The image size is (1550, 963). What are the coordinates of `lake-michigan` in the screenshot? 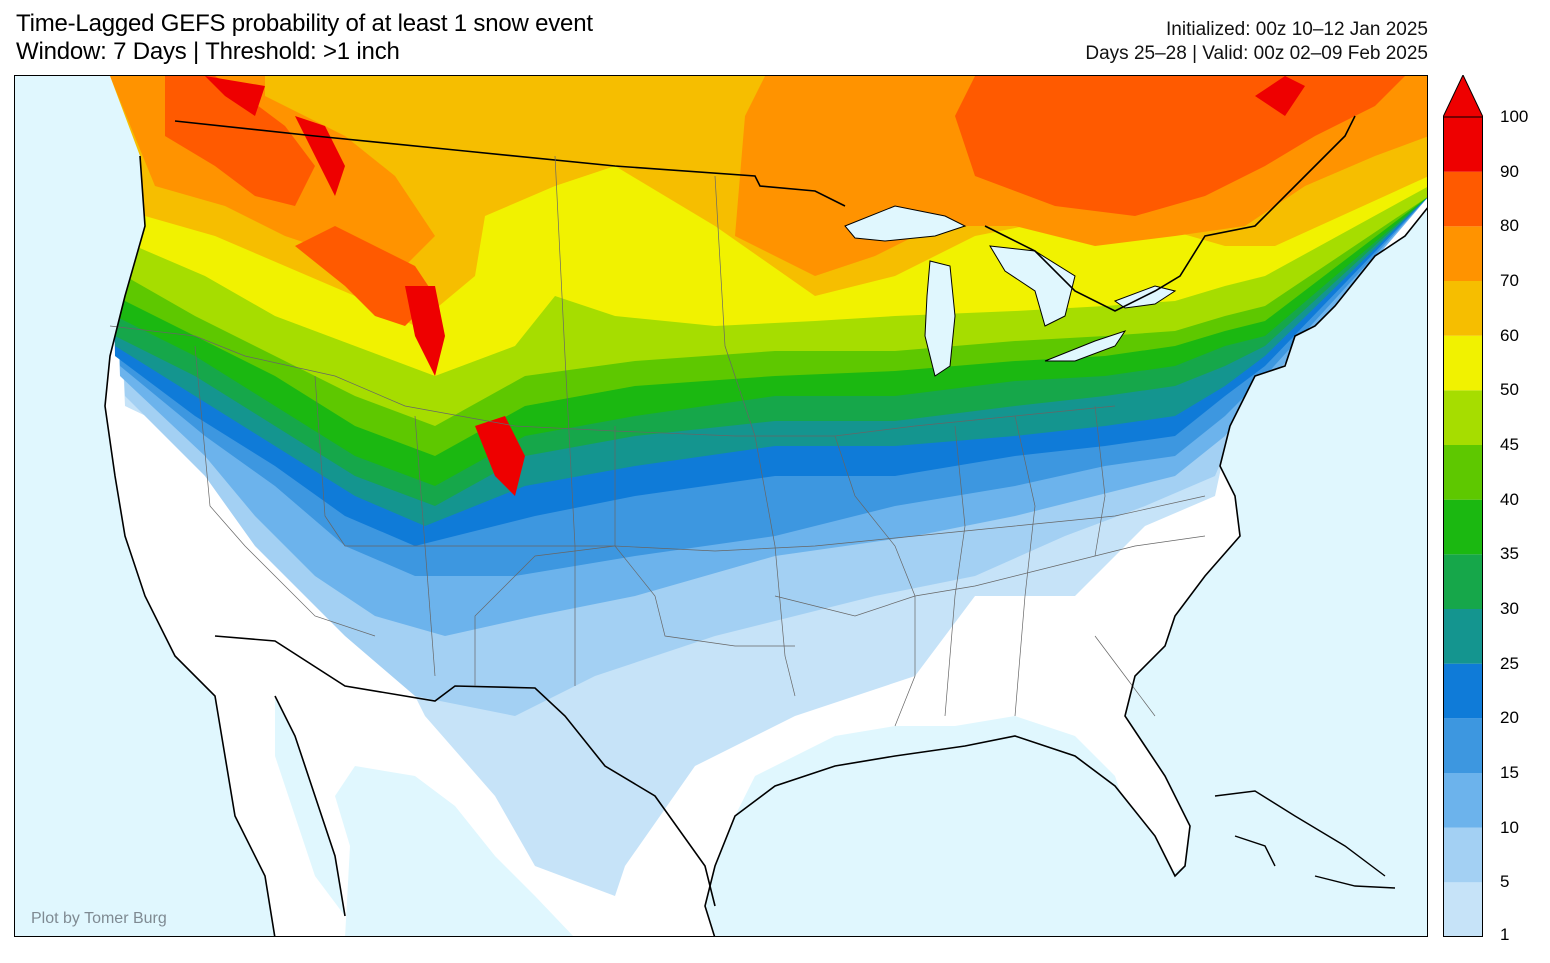 It's located at (940, 318).